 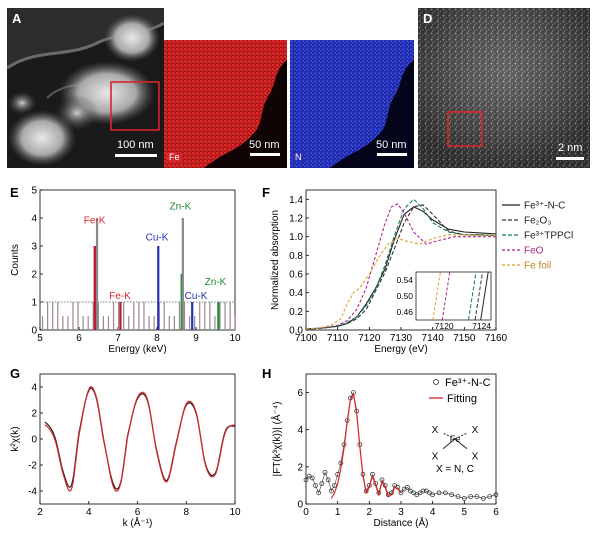 I want to click on h-ytick-label: 6, so click(x=300, y=393).